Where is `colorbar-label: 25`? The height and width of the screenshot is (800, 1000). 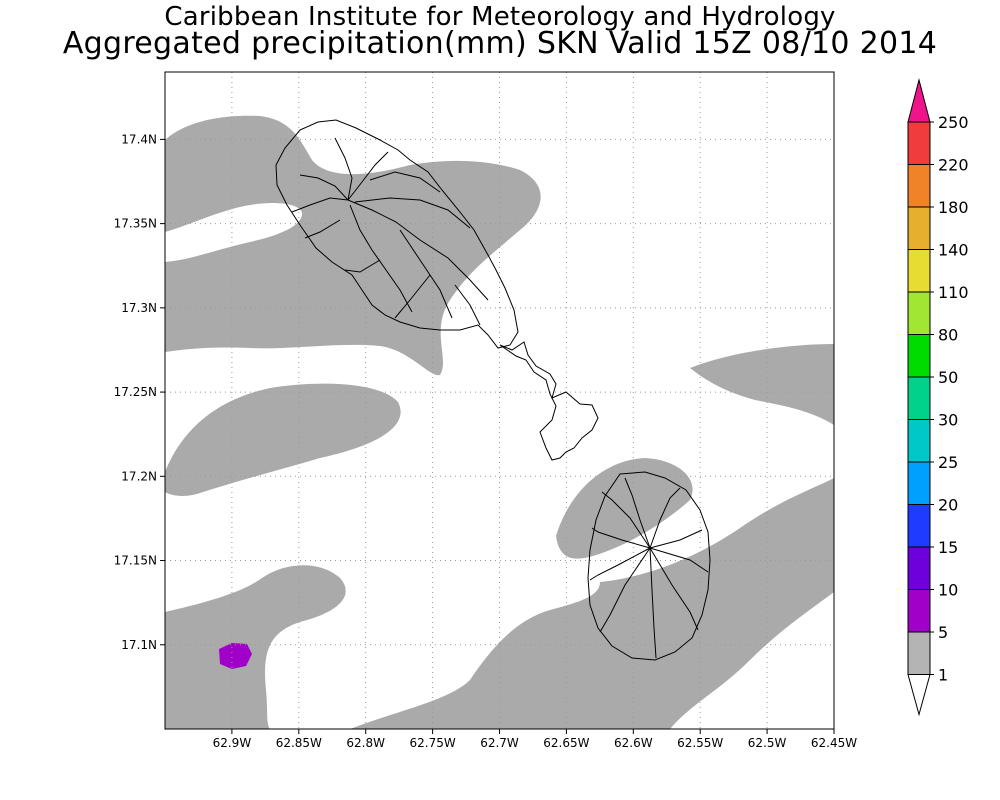 colorbar-label: 25 is located at coordinates (948, 462).